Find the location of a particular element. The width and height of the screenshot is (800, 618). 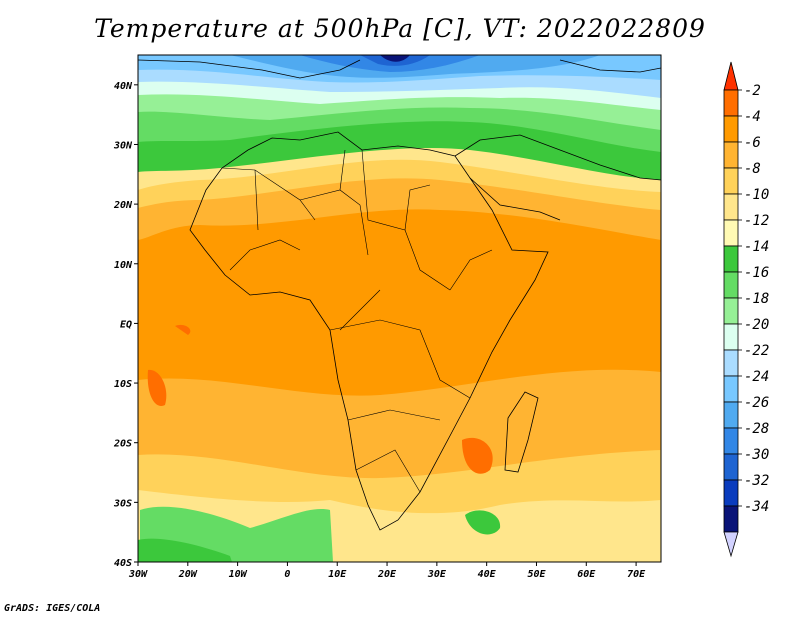

colorbar-level-label: -24 is located at coordinates (756, 377).